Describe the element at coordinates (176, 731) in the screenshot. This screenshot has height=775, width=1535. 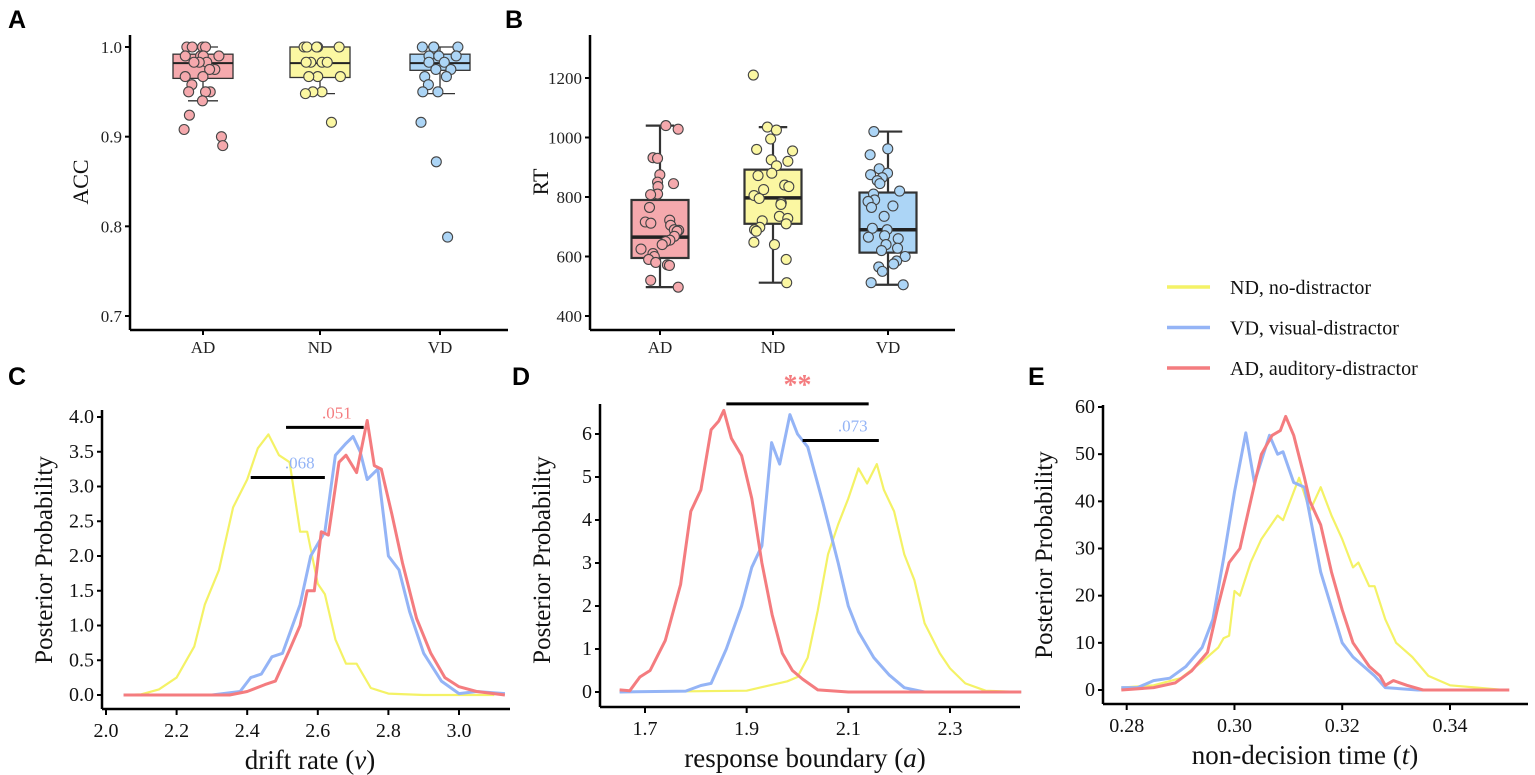
I see `x-tick-label: 2.2` at that location.